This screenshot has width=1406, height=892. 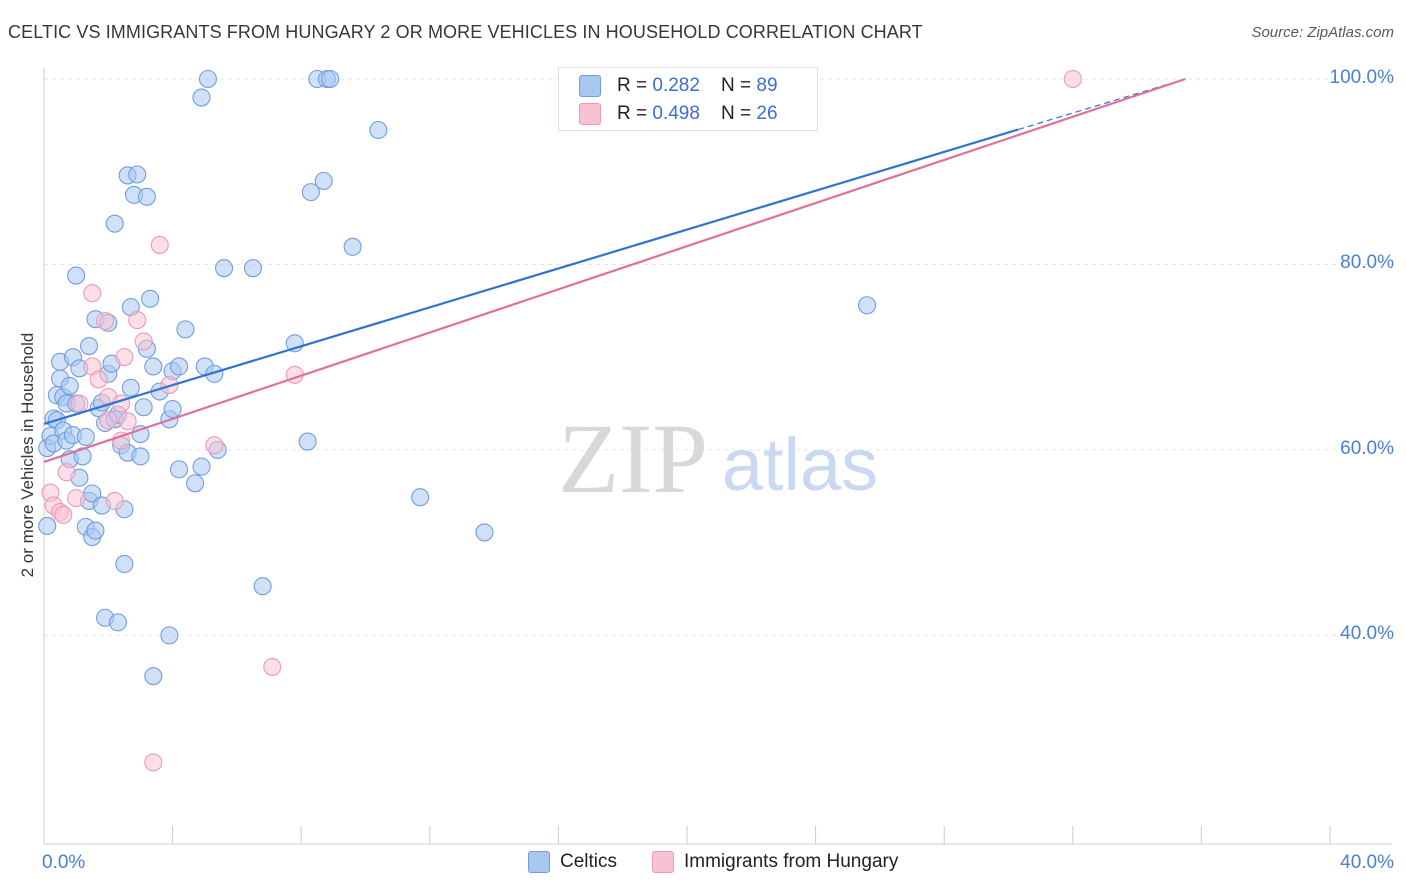 I want to click on legend-item-celtics: Celtics, so click(x=572, y=862).